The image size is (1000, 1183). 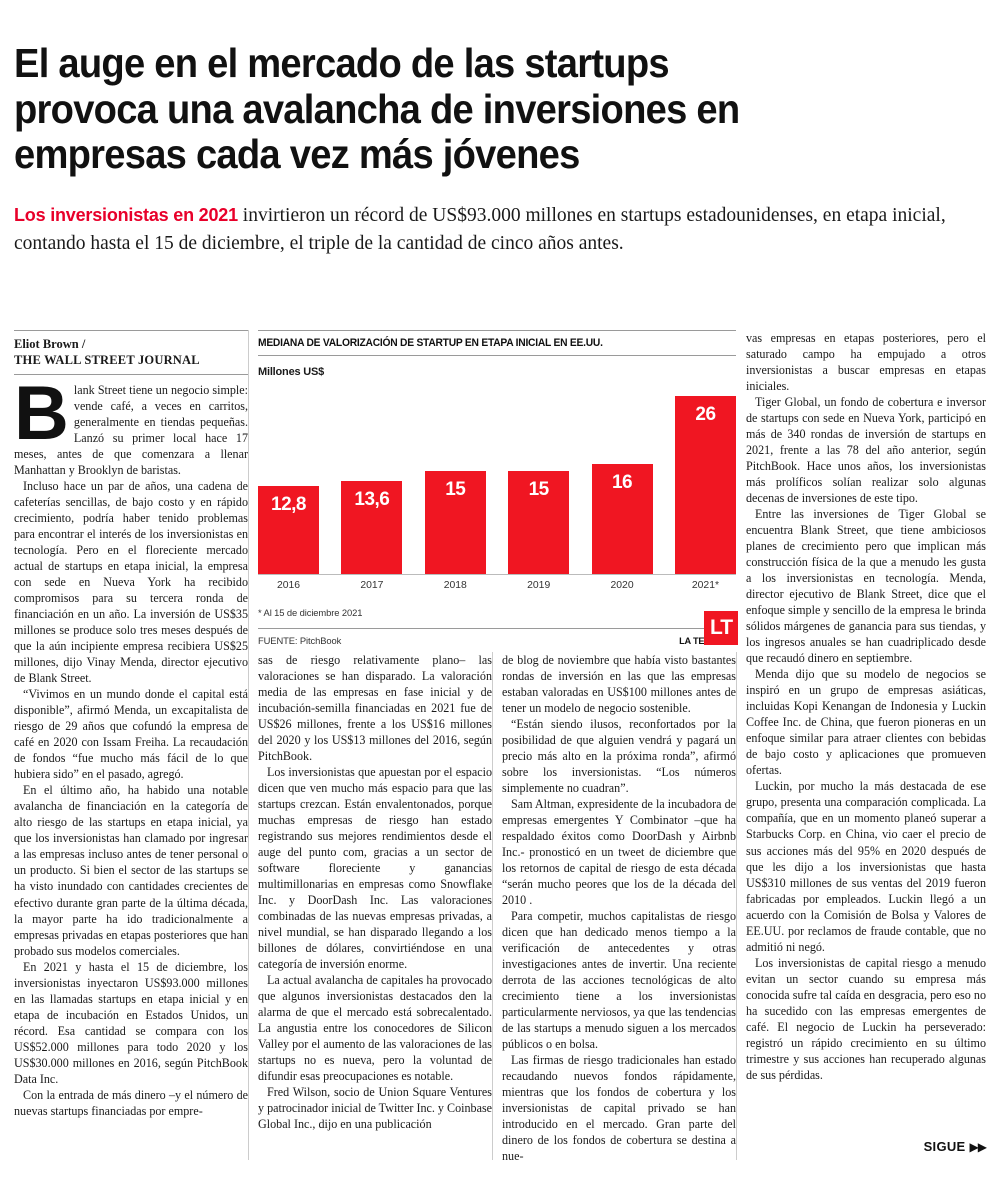 I want to click on chart-footer: FUENTE: PitchBook LA TERCERA LT, so click(x=498, y=628).